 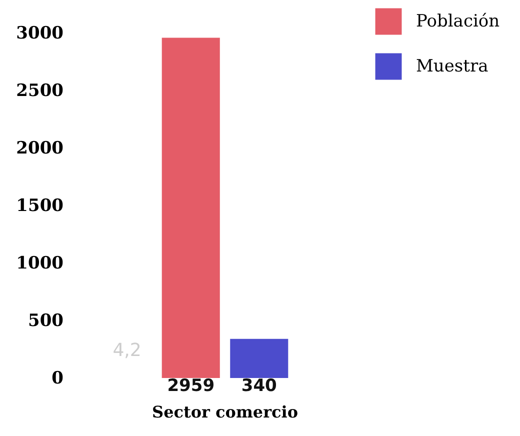 I want to click on data-label: 2959, so click(x=191, y=386).